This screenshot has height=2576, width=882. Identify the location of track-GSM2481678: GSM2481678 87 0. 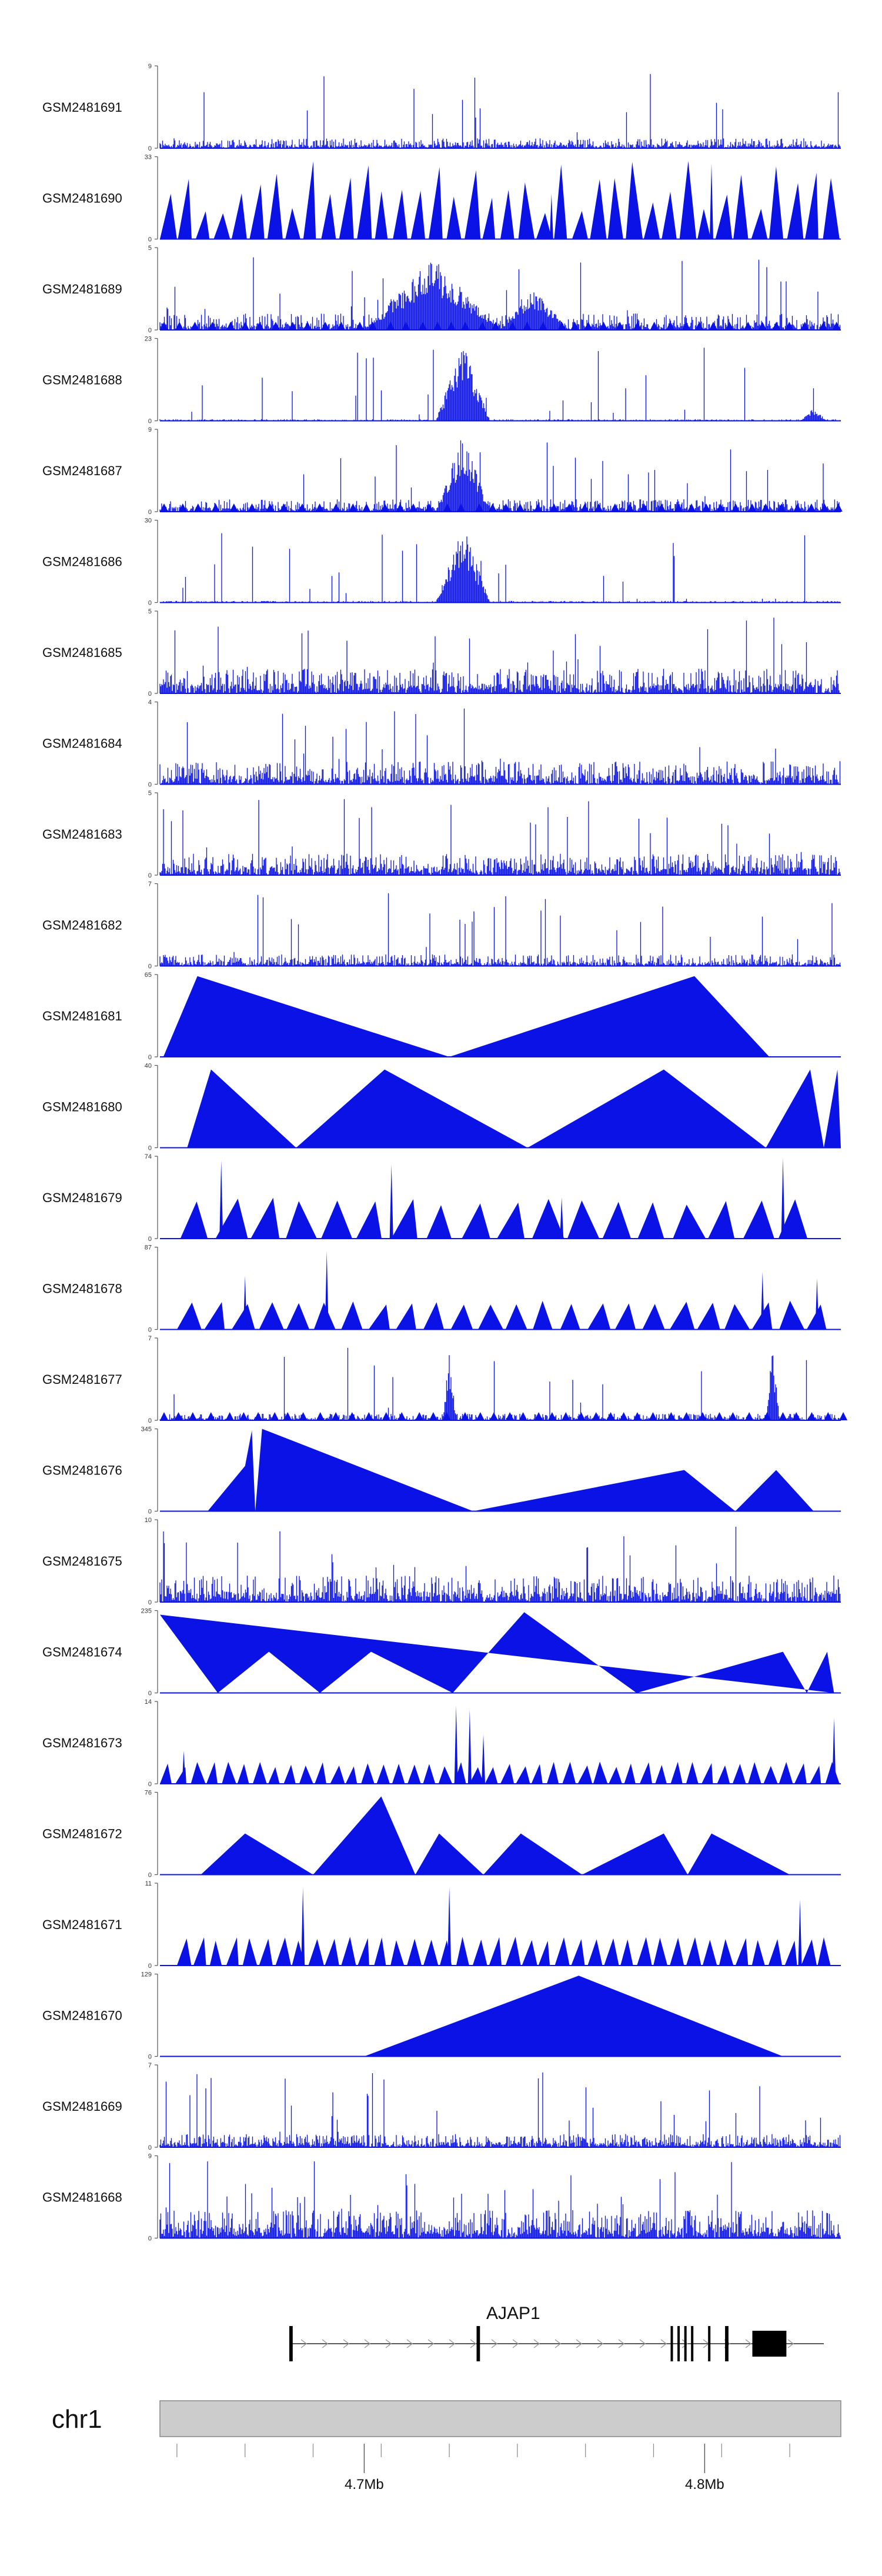
(441, 1289).